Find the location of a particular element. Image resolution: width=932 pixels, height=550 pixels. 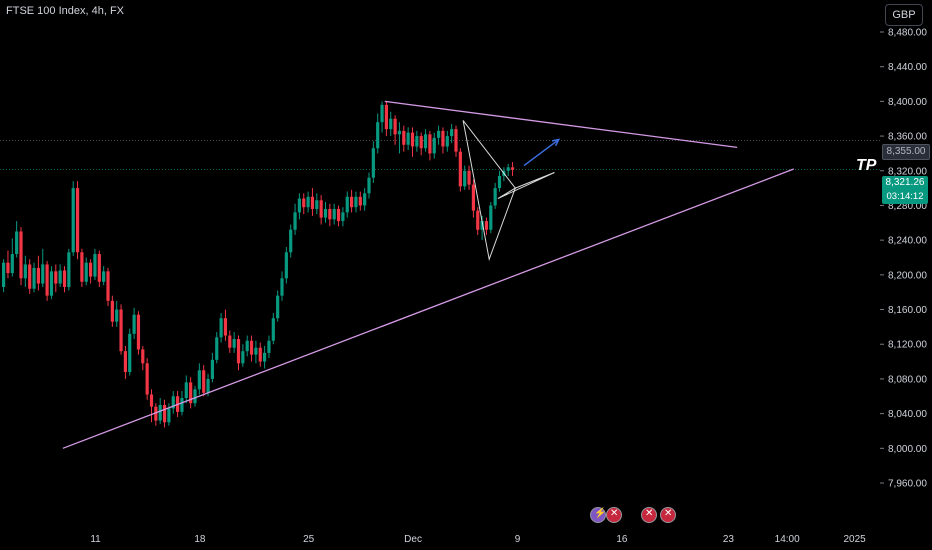

triangle-pattern is located at coordinates (489, 191).